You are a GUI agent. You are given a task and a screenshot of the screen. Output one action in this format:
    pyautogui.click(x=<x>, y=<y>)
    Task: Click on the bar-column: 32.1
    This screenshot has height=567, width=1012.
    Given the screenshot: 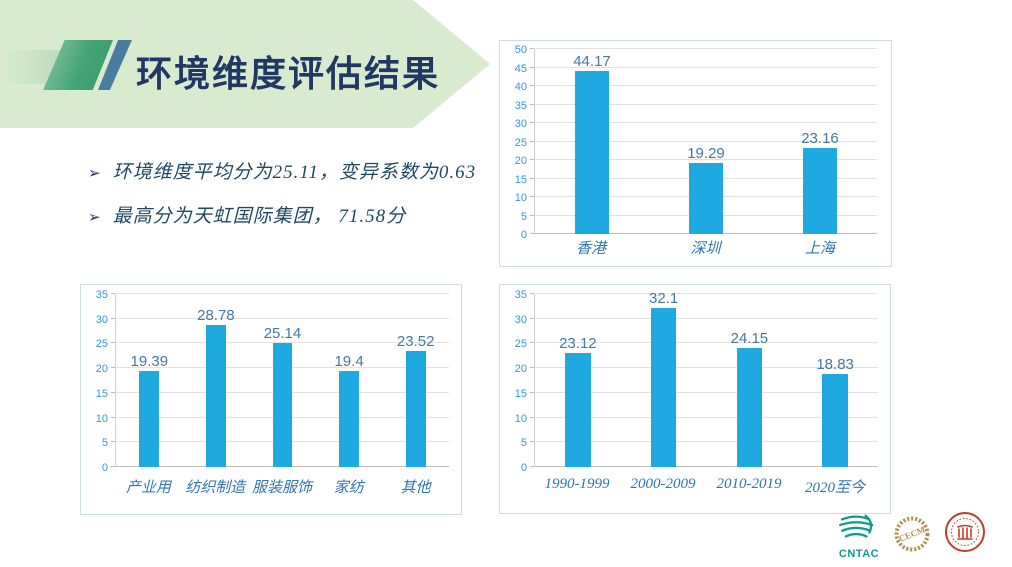 What is the action you would take?
    pyautogui.click(x=664, y=378)
    